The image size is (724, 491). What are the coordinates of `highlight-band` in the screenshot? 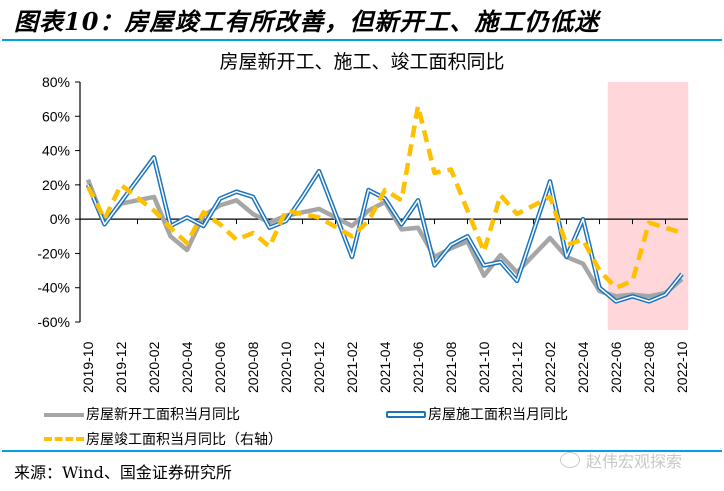 It's located at (648, 206).